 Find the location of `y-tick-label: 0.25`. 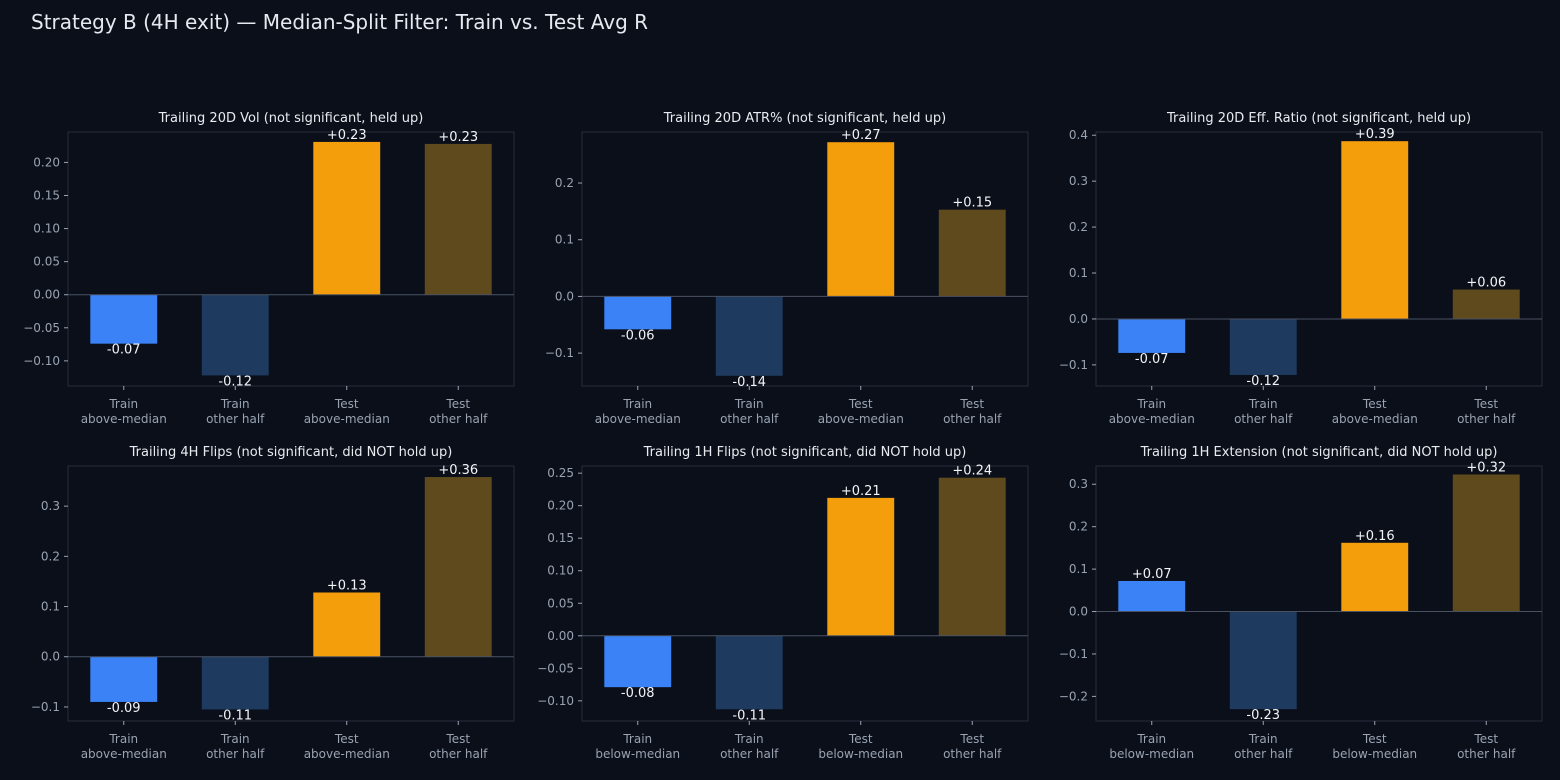

y-tick-label: 0.25 is located at coordinates (560, 473).